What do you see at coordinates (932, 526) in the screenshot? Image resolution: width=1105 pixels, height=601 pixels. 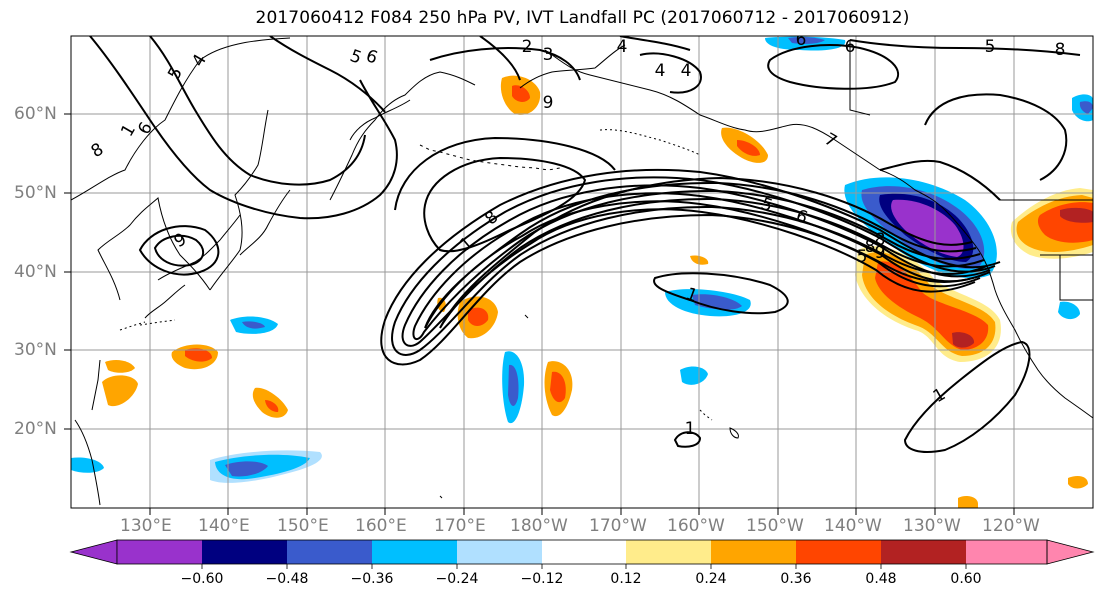 I see `lon-label: 130°W` at bounding box center [932, 526].